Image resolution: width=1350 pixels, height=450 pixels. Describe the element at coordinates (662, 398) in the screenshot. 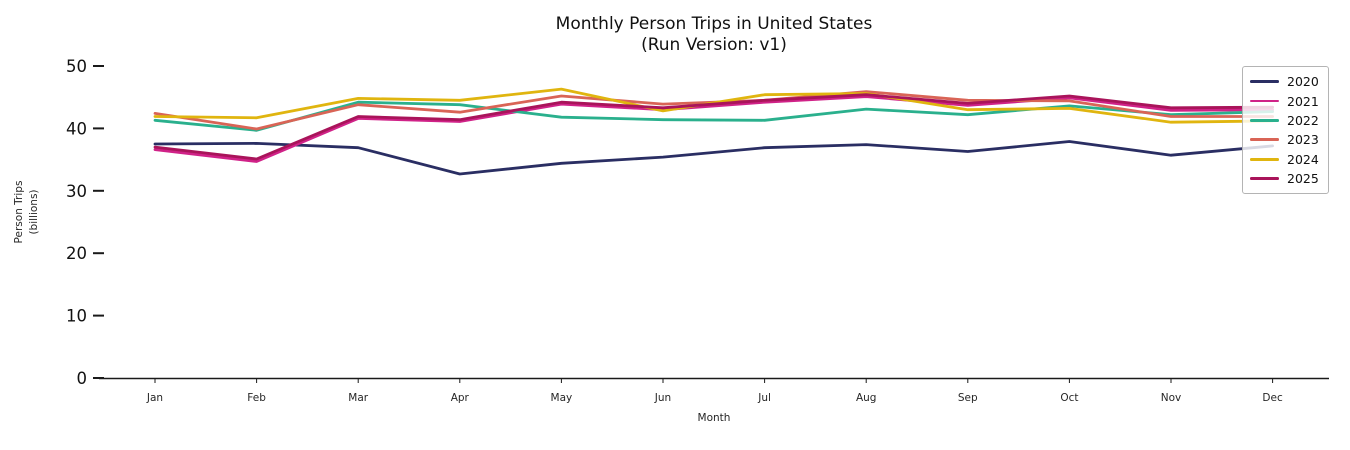

I see `x-tick-label: Jun` at that location.